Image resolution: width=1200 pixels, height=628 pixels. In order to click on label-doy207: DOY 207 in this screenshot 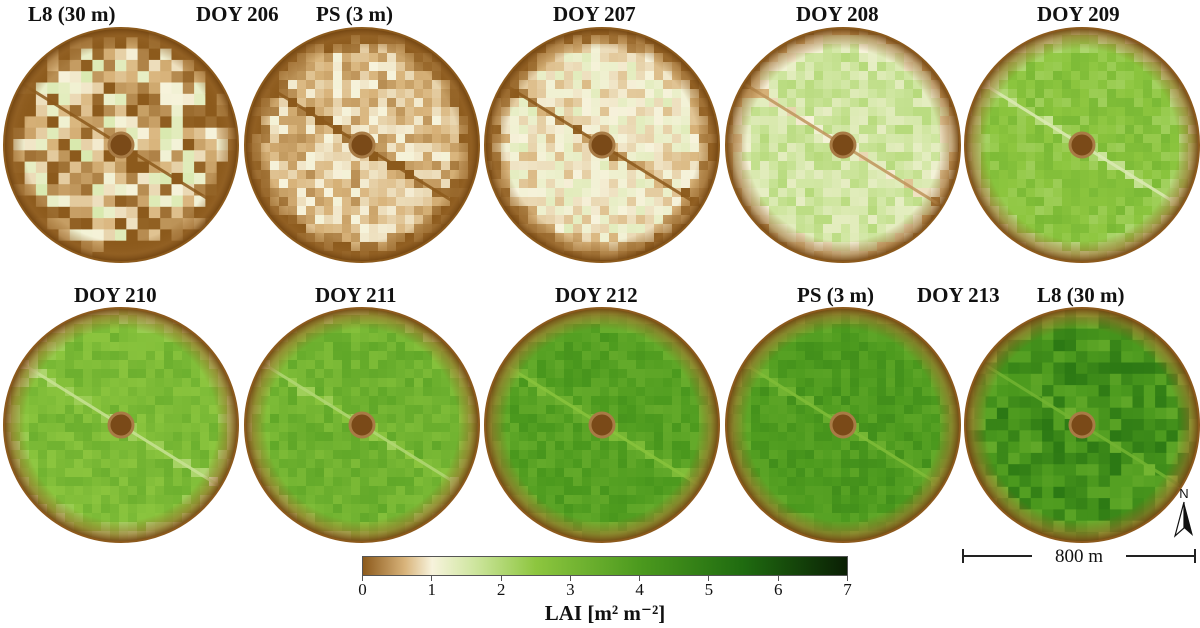, I will do `click(594, 14)`.